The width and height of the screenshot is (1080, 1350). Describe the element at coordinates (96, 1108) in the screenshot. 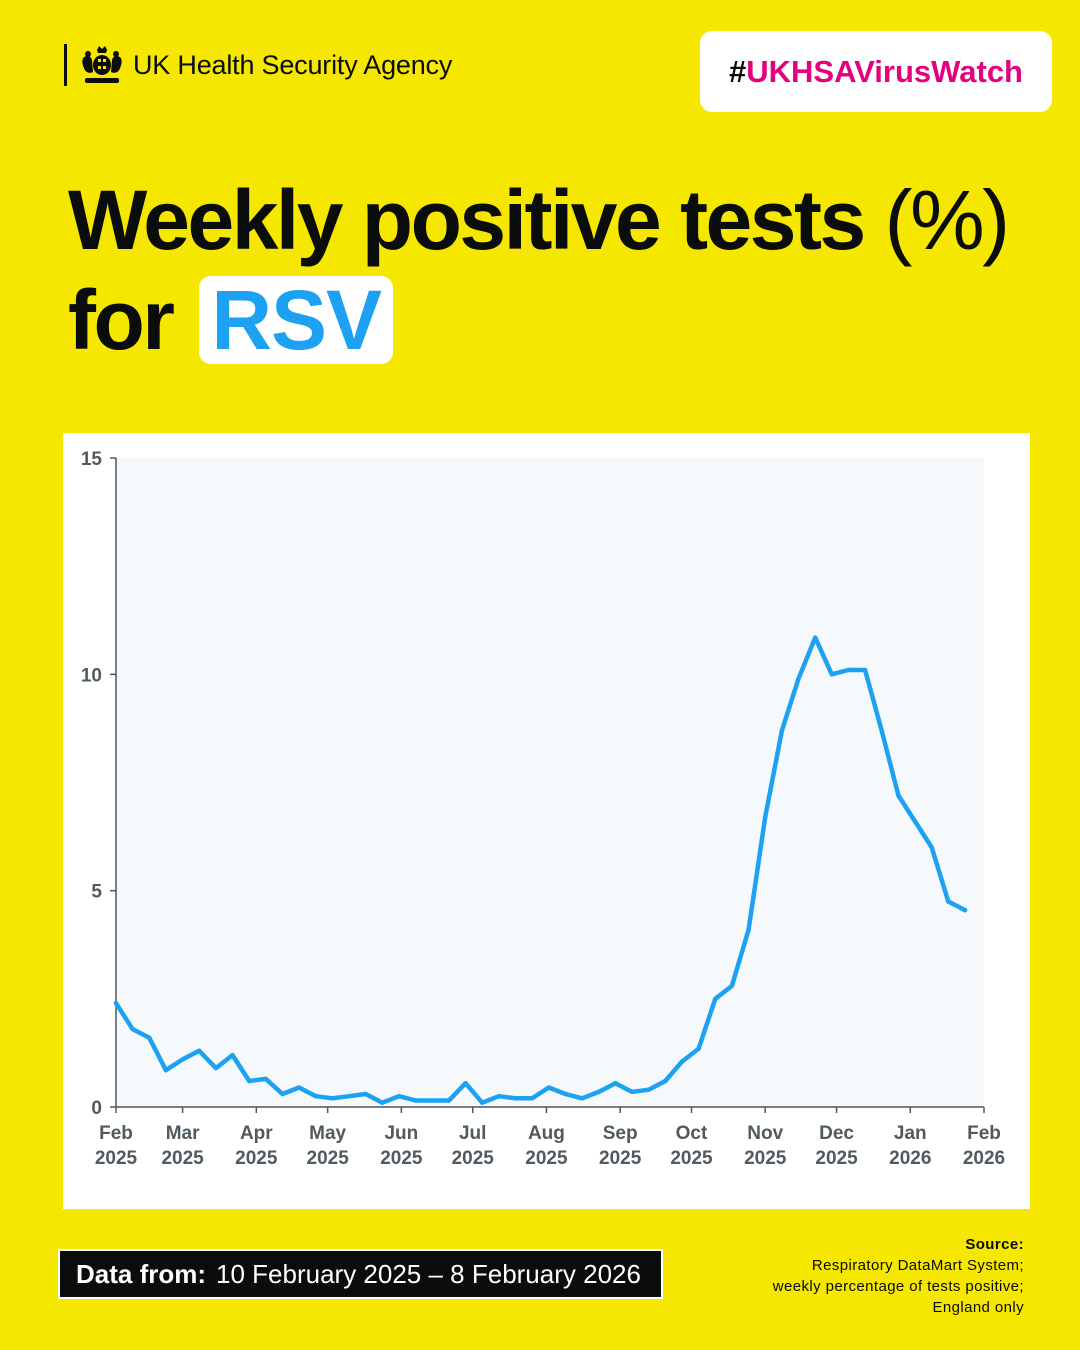

I see `y-tick-label: 0` at that location.